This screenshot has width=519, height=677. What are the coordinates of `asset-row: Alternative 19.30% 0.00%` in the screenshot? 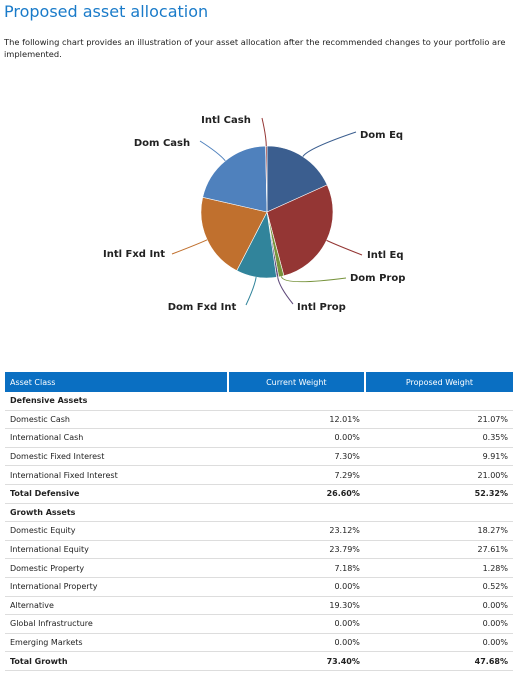 It's located at (259, 606).